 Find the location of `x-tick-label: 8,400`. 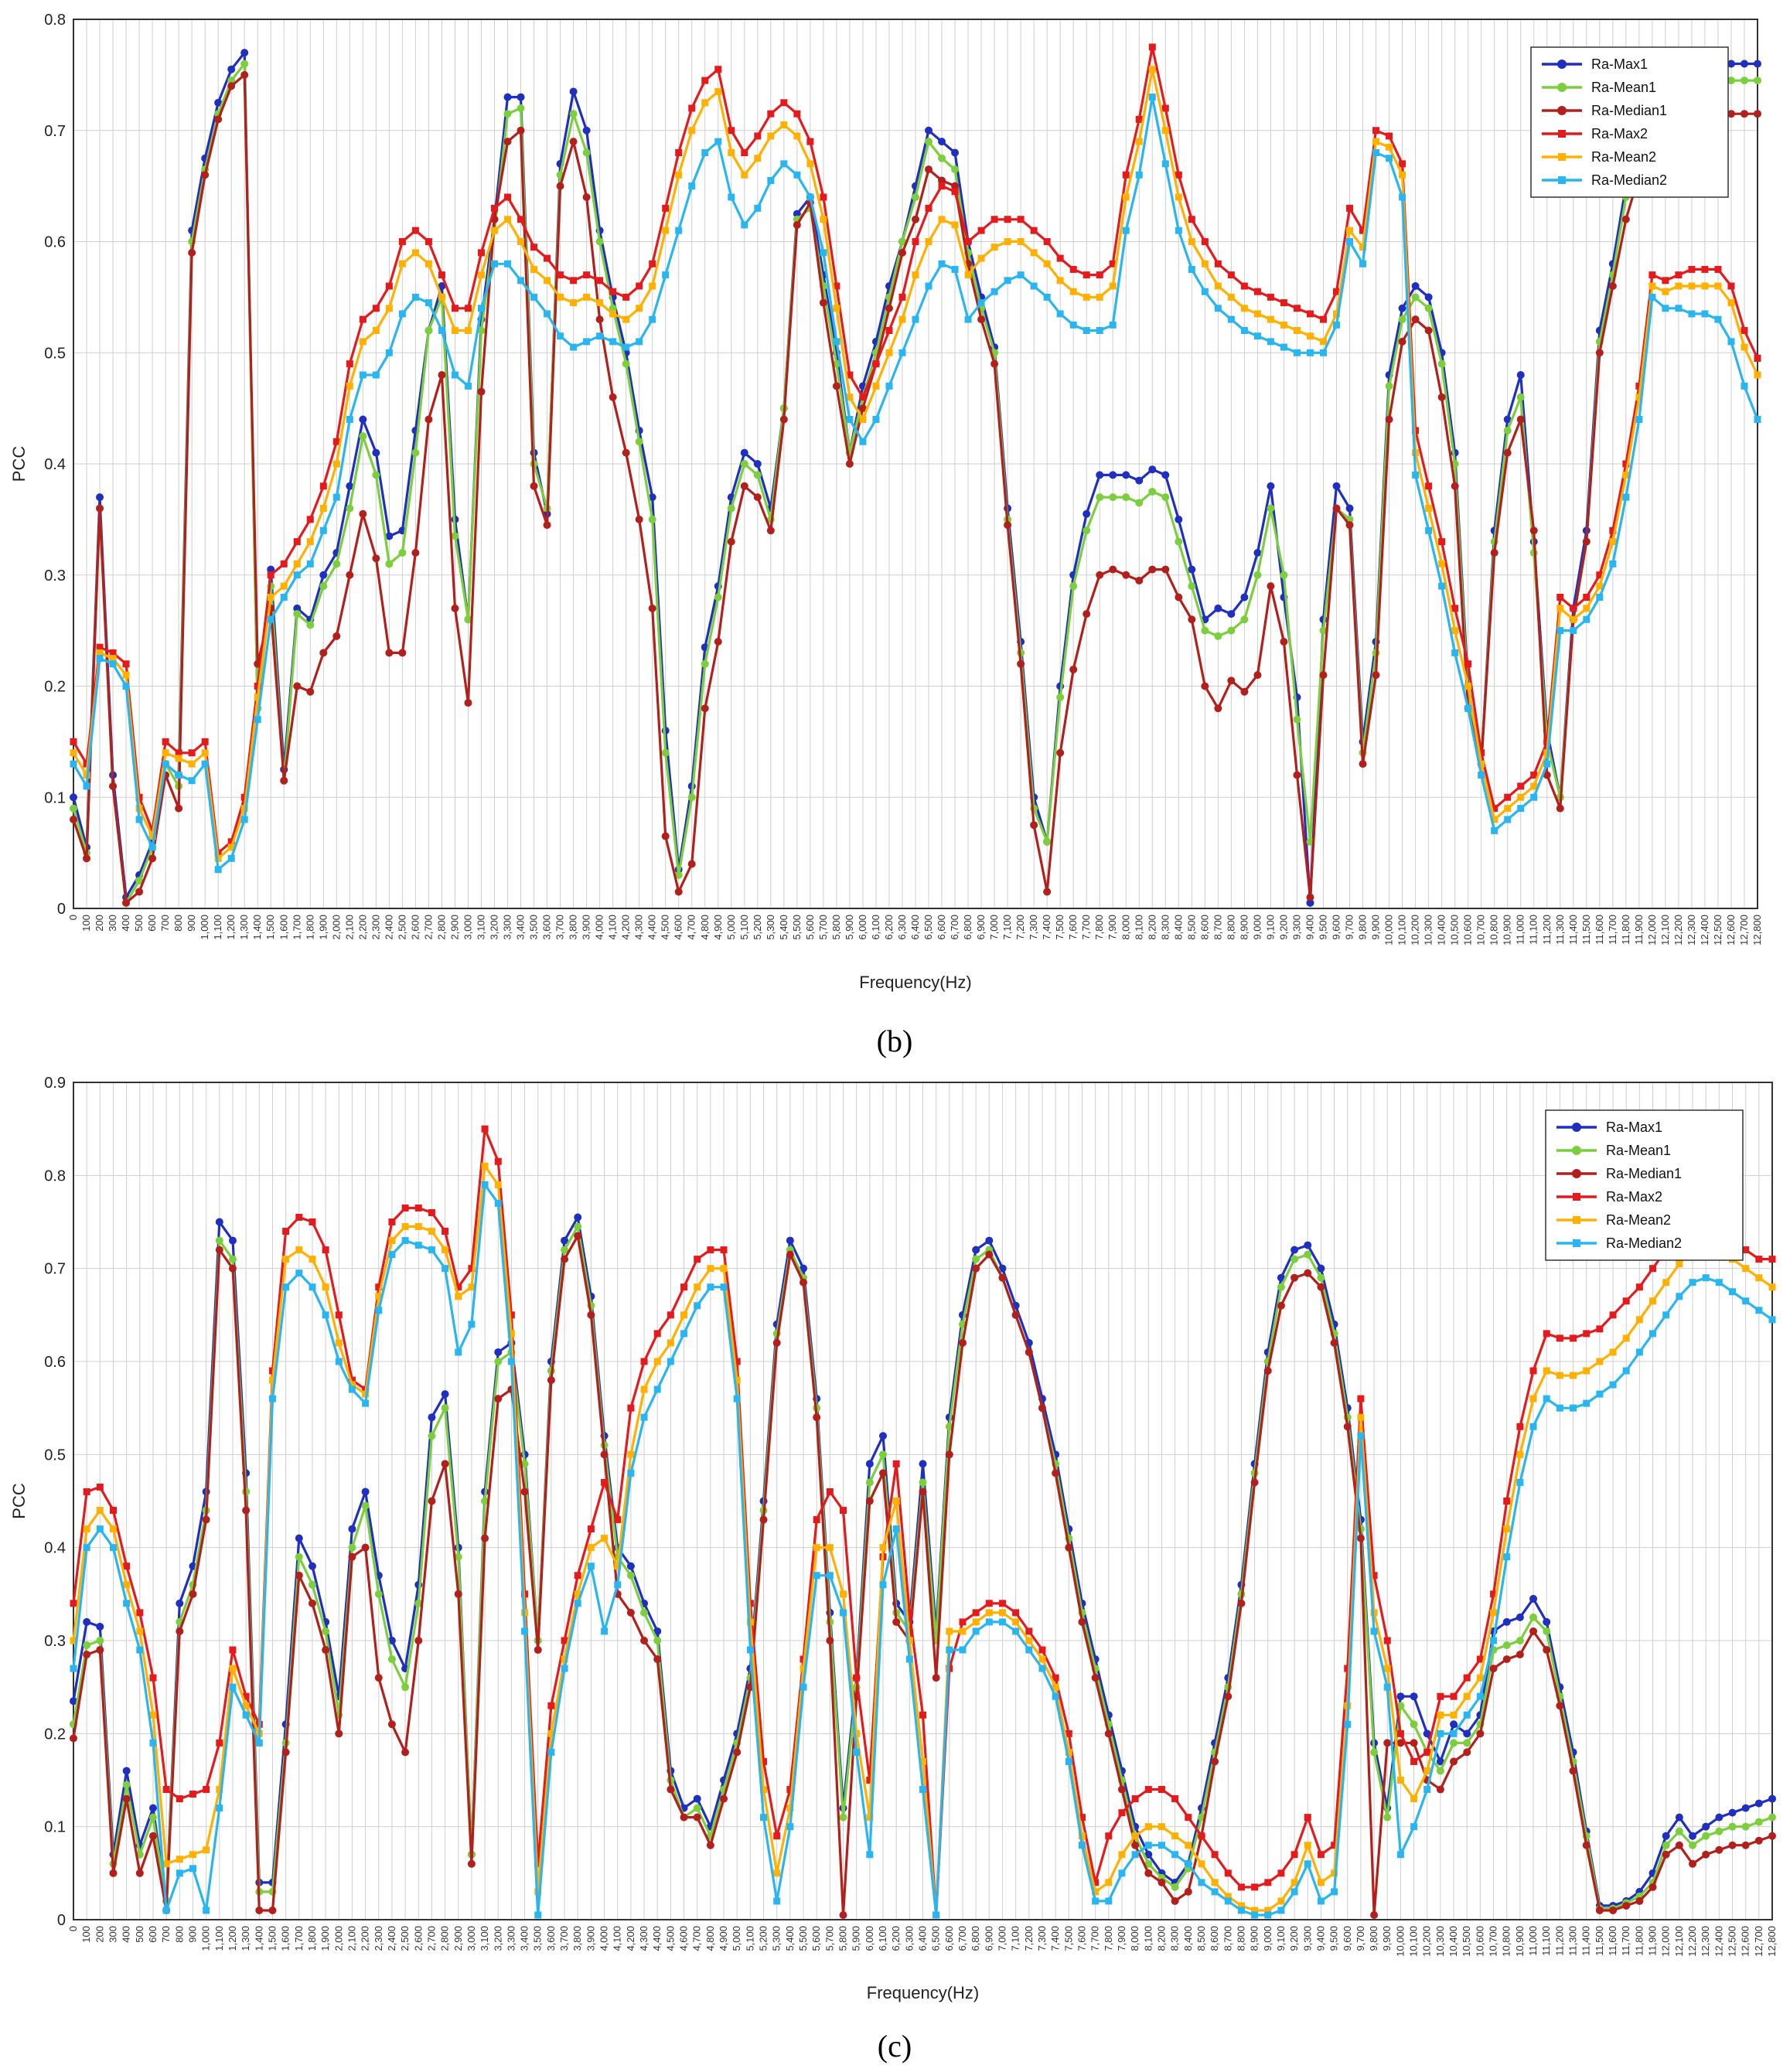

x-tick-label: 8,400 is located at coordinates (1178, 928).